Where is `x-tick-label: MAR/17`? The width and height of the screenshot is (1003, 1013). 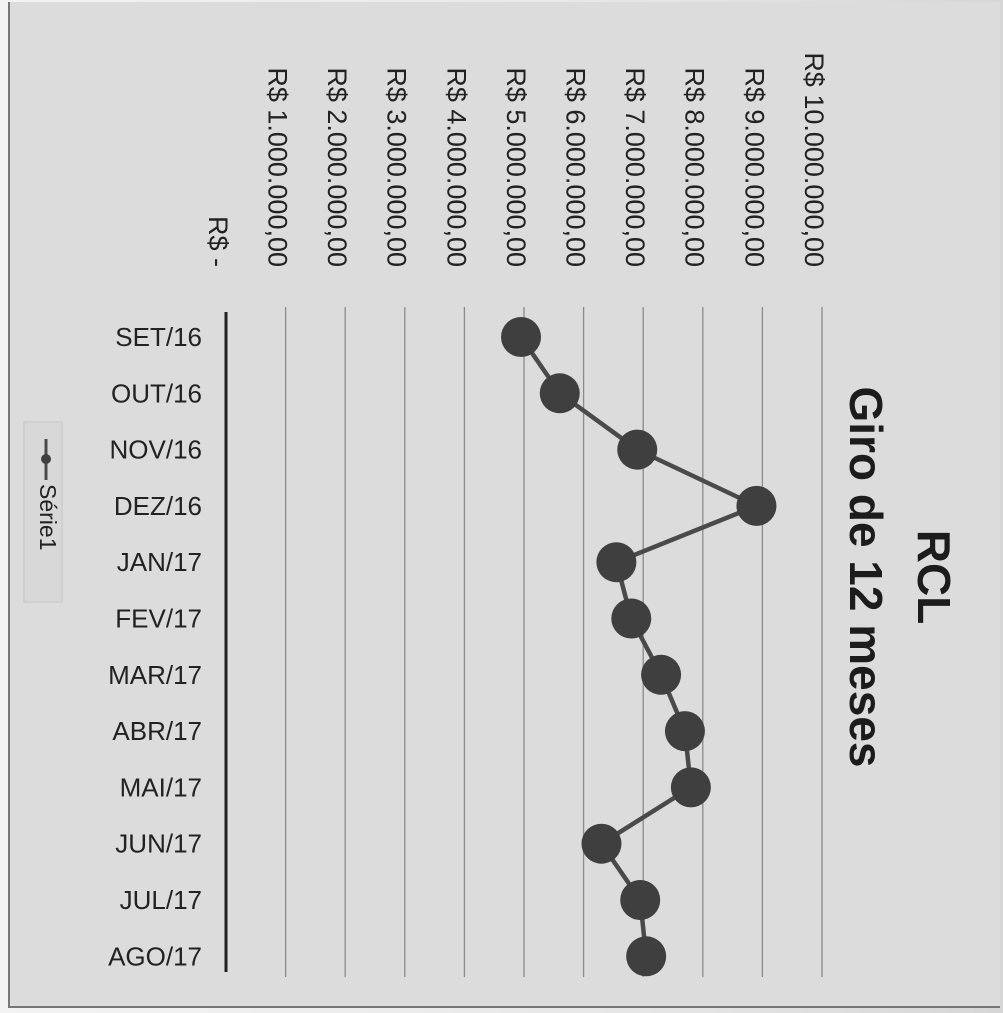
x-tick-label: MAR/17 is located at coordinates (155, 675).